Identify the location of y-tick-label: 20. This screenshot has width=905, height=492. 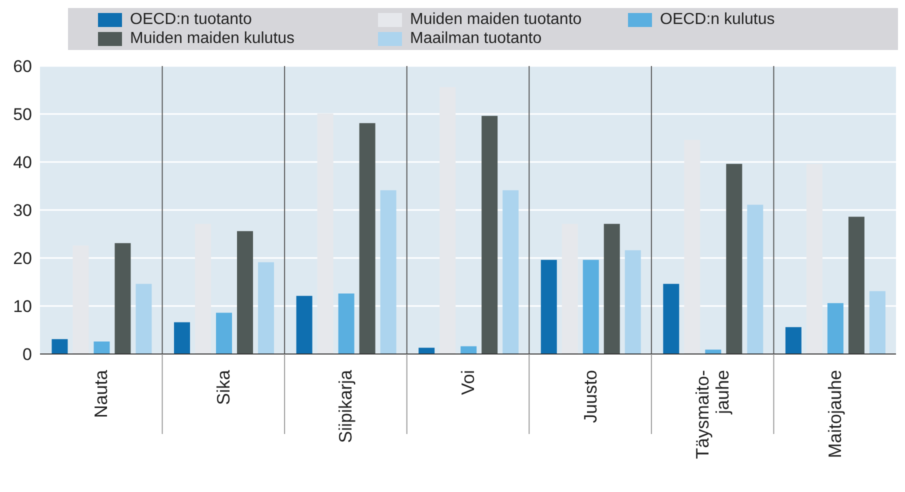
(22, 258).